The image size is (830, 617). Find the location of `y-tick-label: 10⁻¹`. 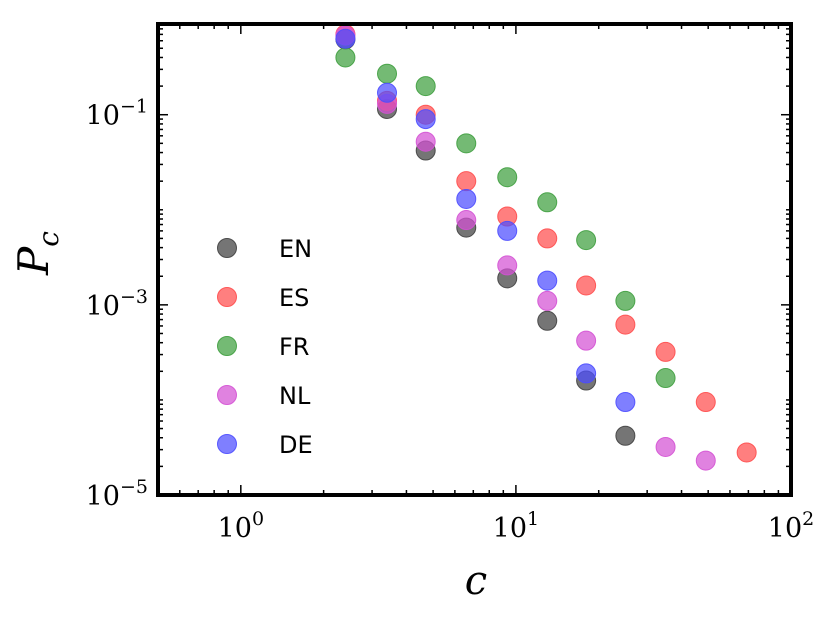

y-tick-label: 10⁻¹ is located at coordinates (117, 114).